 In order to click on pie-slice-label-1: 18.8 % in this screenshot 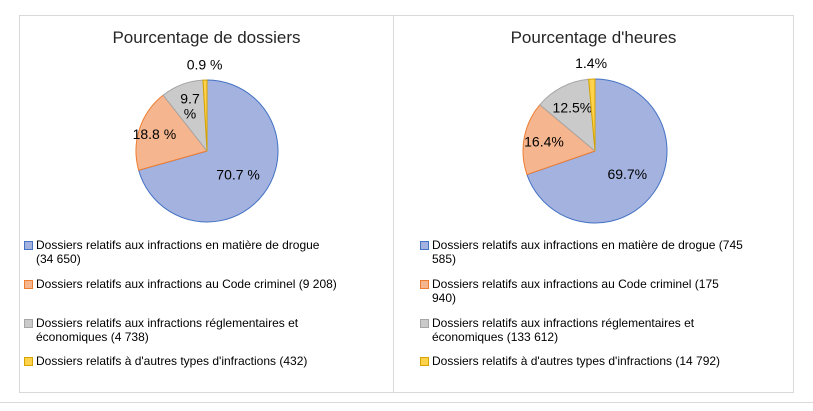, I will do `click(155, 134)`.